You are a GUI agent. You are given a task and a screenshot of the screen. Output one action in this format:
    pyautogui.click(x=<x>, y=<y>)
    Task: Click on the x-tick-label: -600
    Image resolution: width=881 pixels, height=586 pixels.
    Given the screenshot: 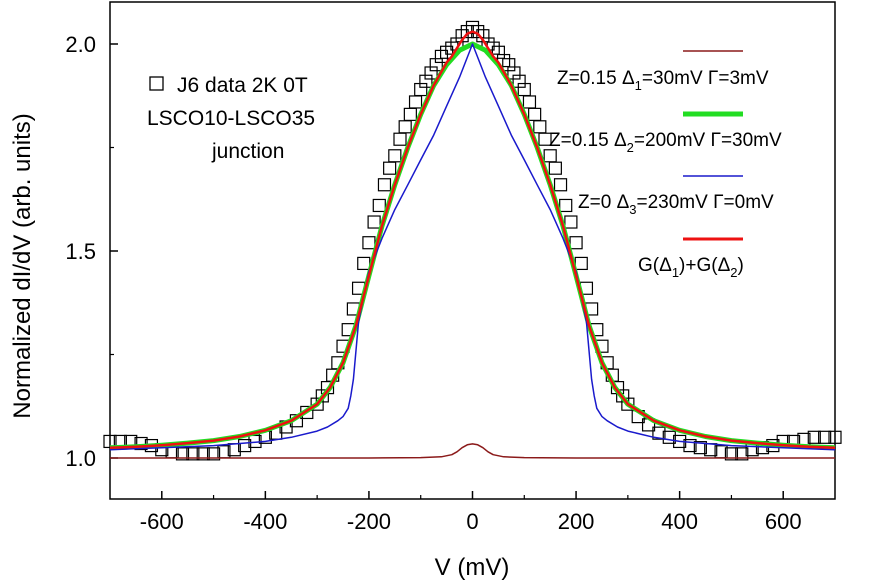 What is the action you would take?
    pyautogui.click(x=162, y=521)
    